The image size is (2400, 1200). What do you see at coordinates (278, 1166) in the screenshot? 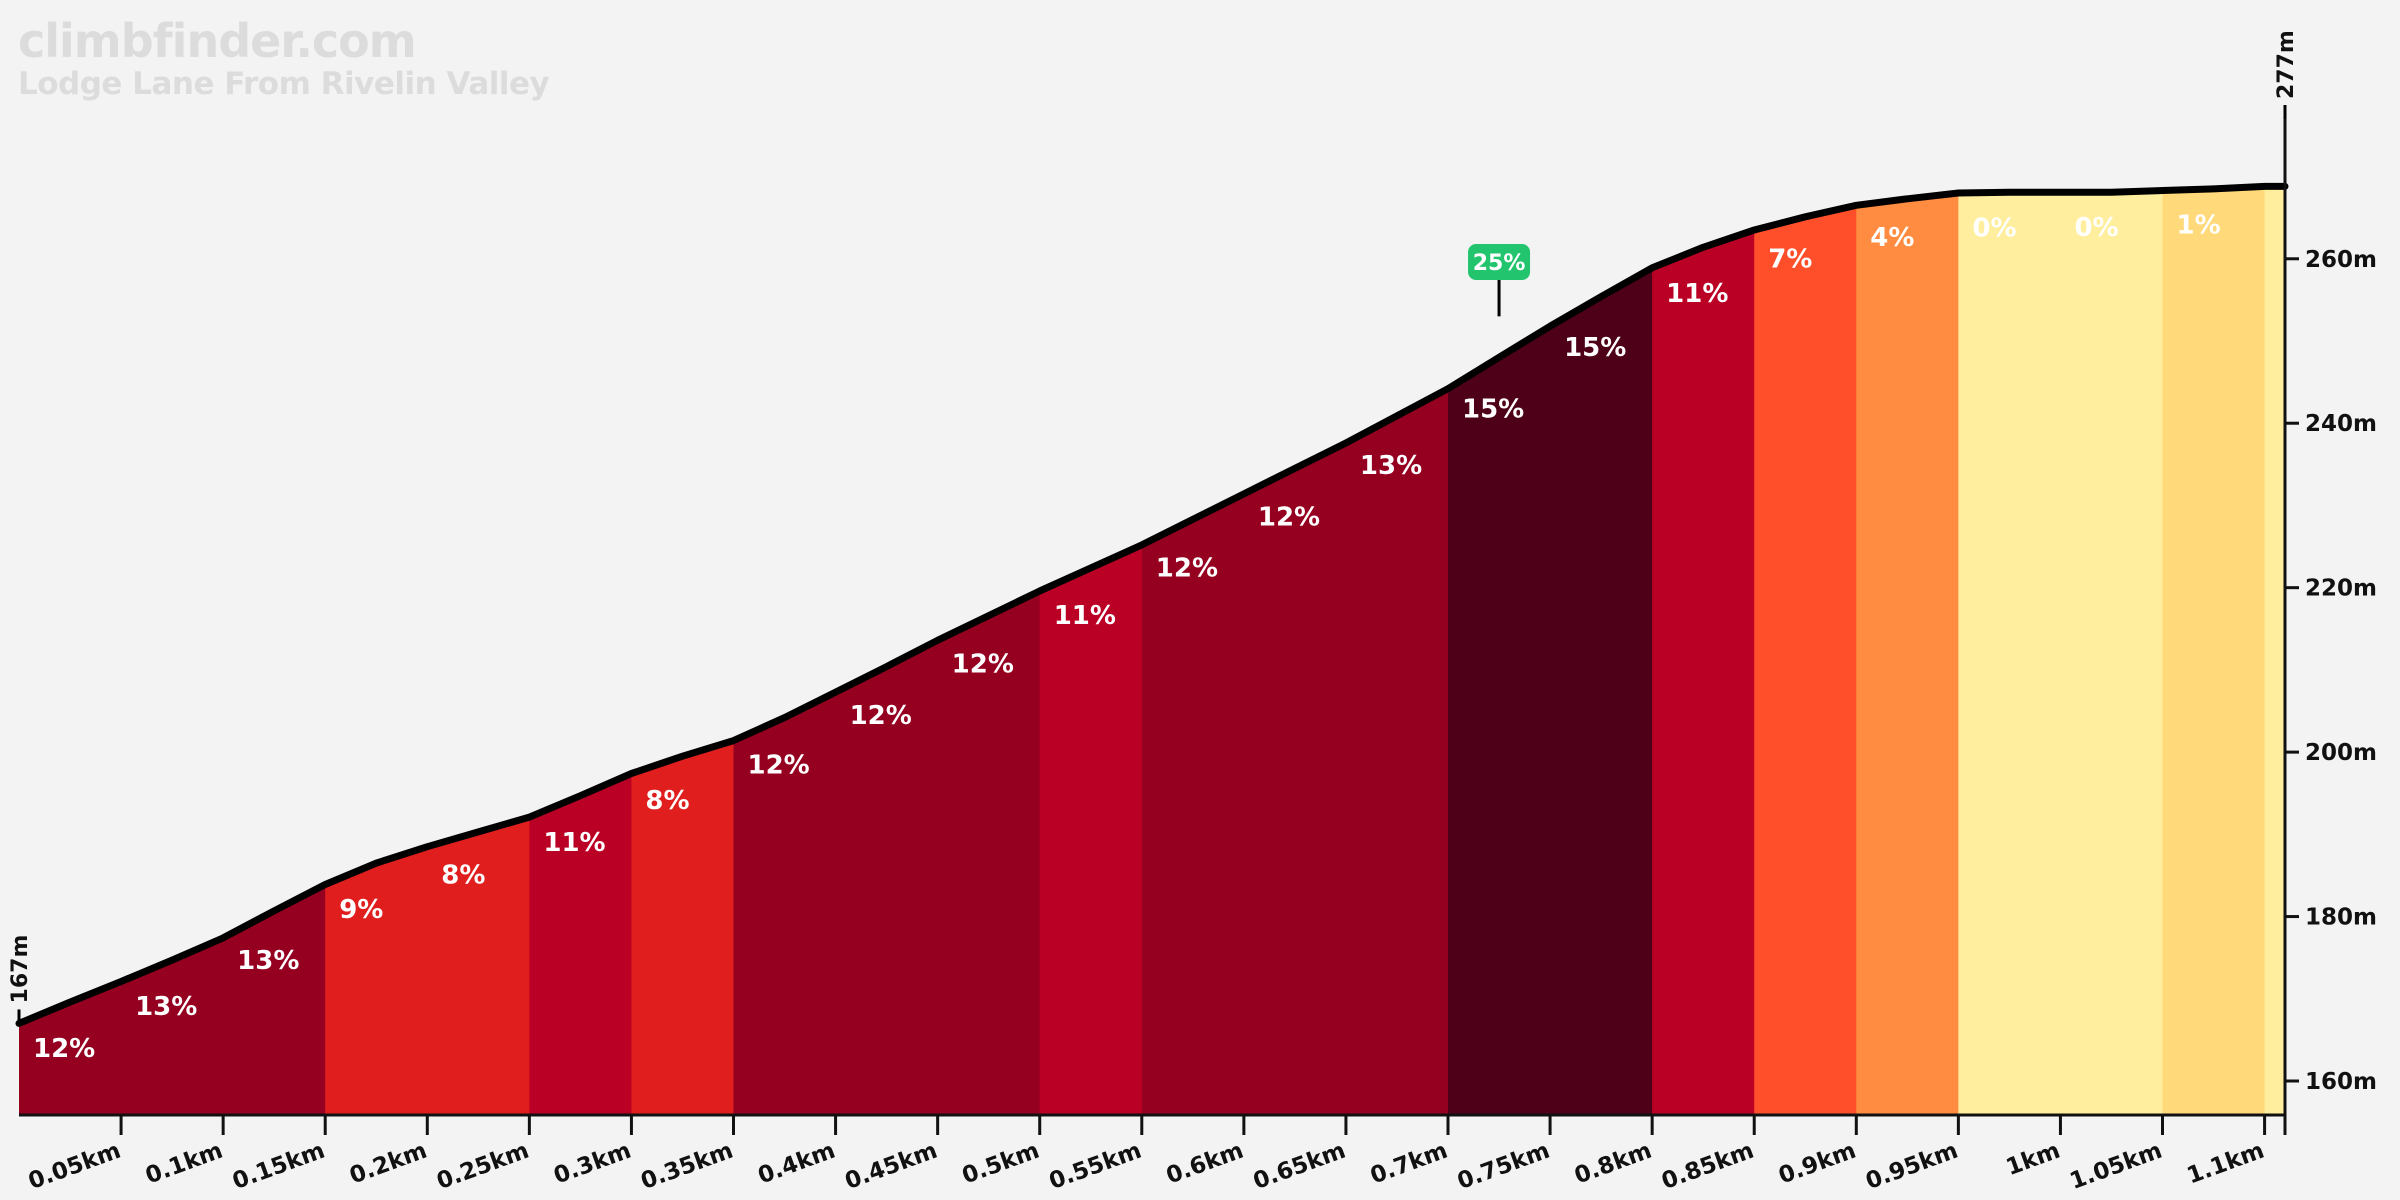
I see `x-tick-label: 0.15km` at bounding box center [278, 1166].